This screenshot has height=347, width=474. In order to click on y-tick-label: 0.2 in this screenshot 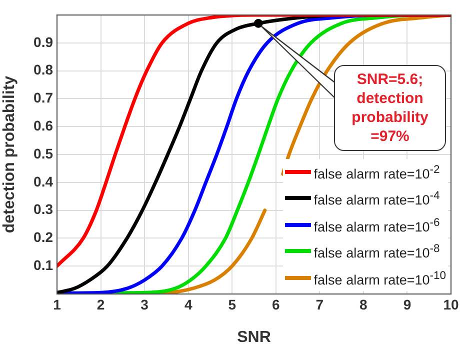, I will do `click(44, 237)`.